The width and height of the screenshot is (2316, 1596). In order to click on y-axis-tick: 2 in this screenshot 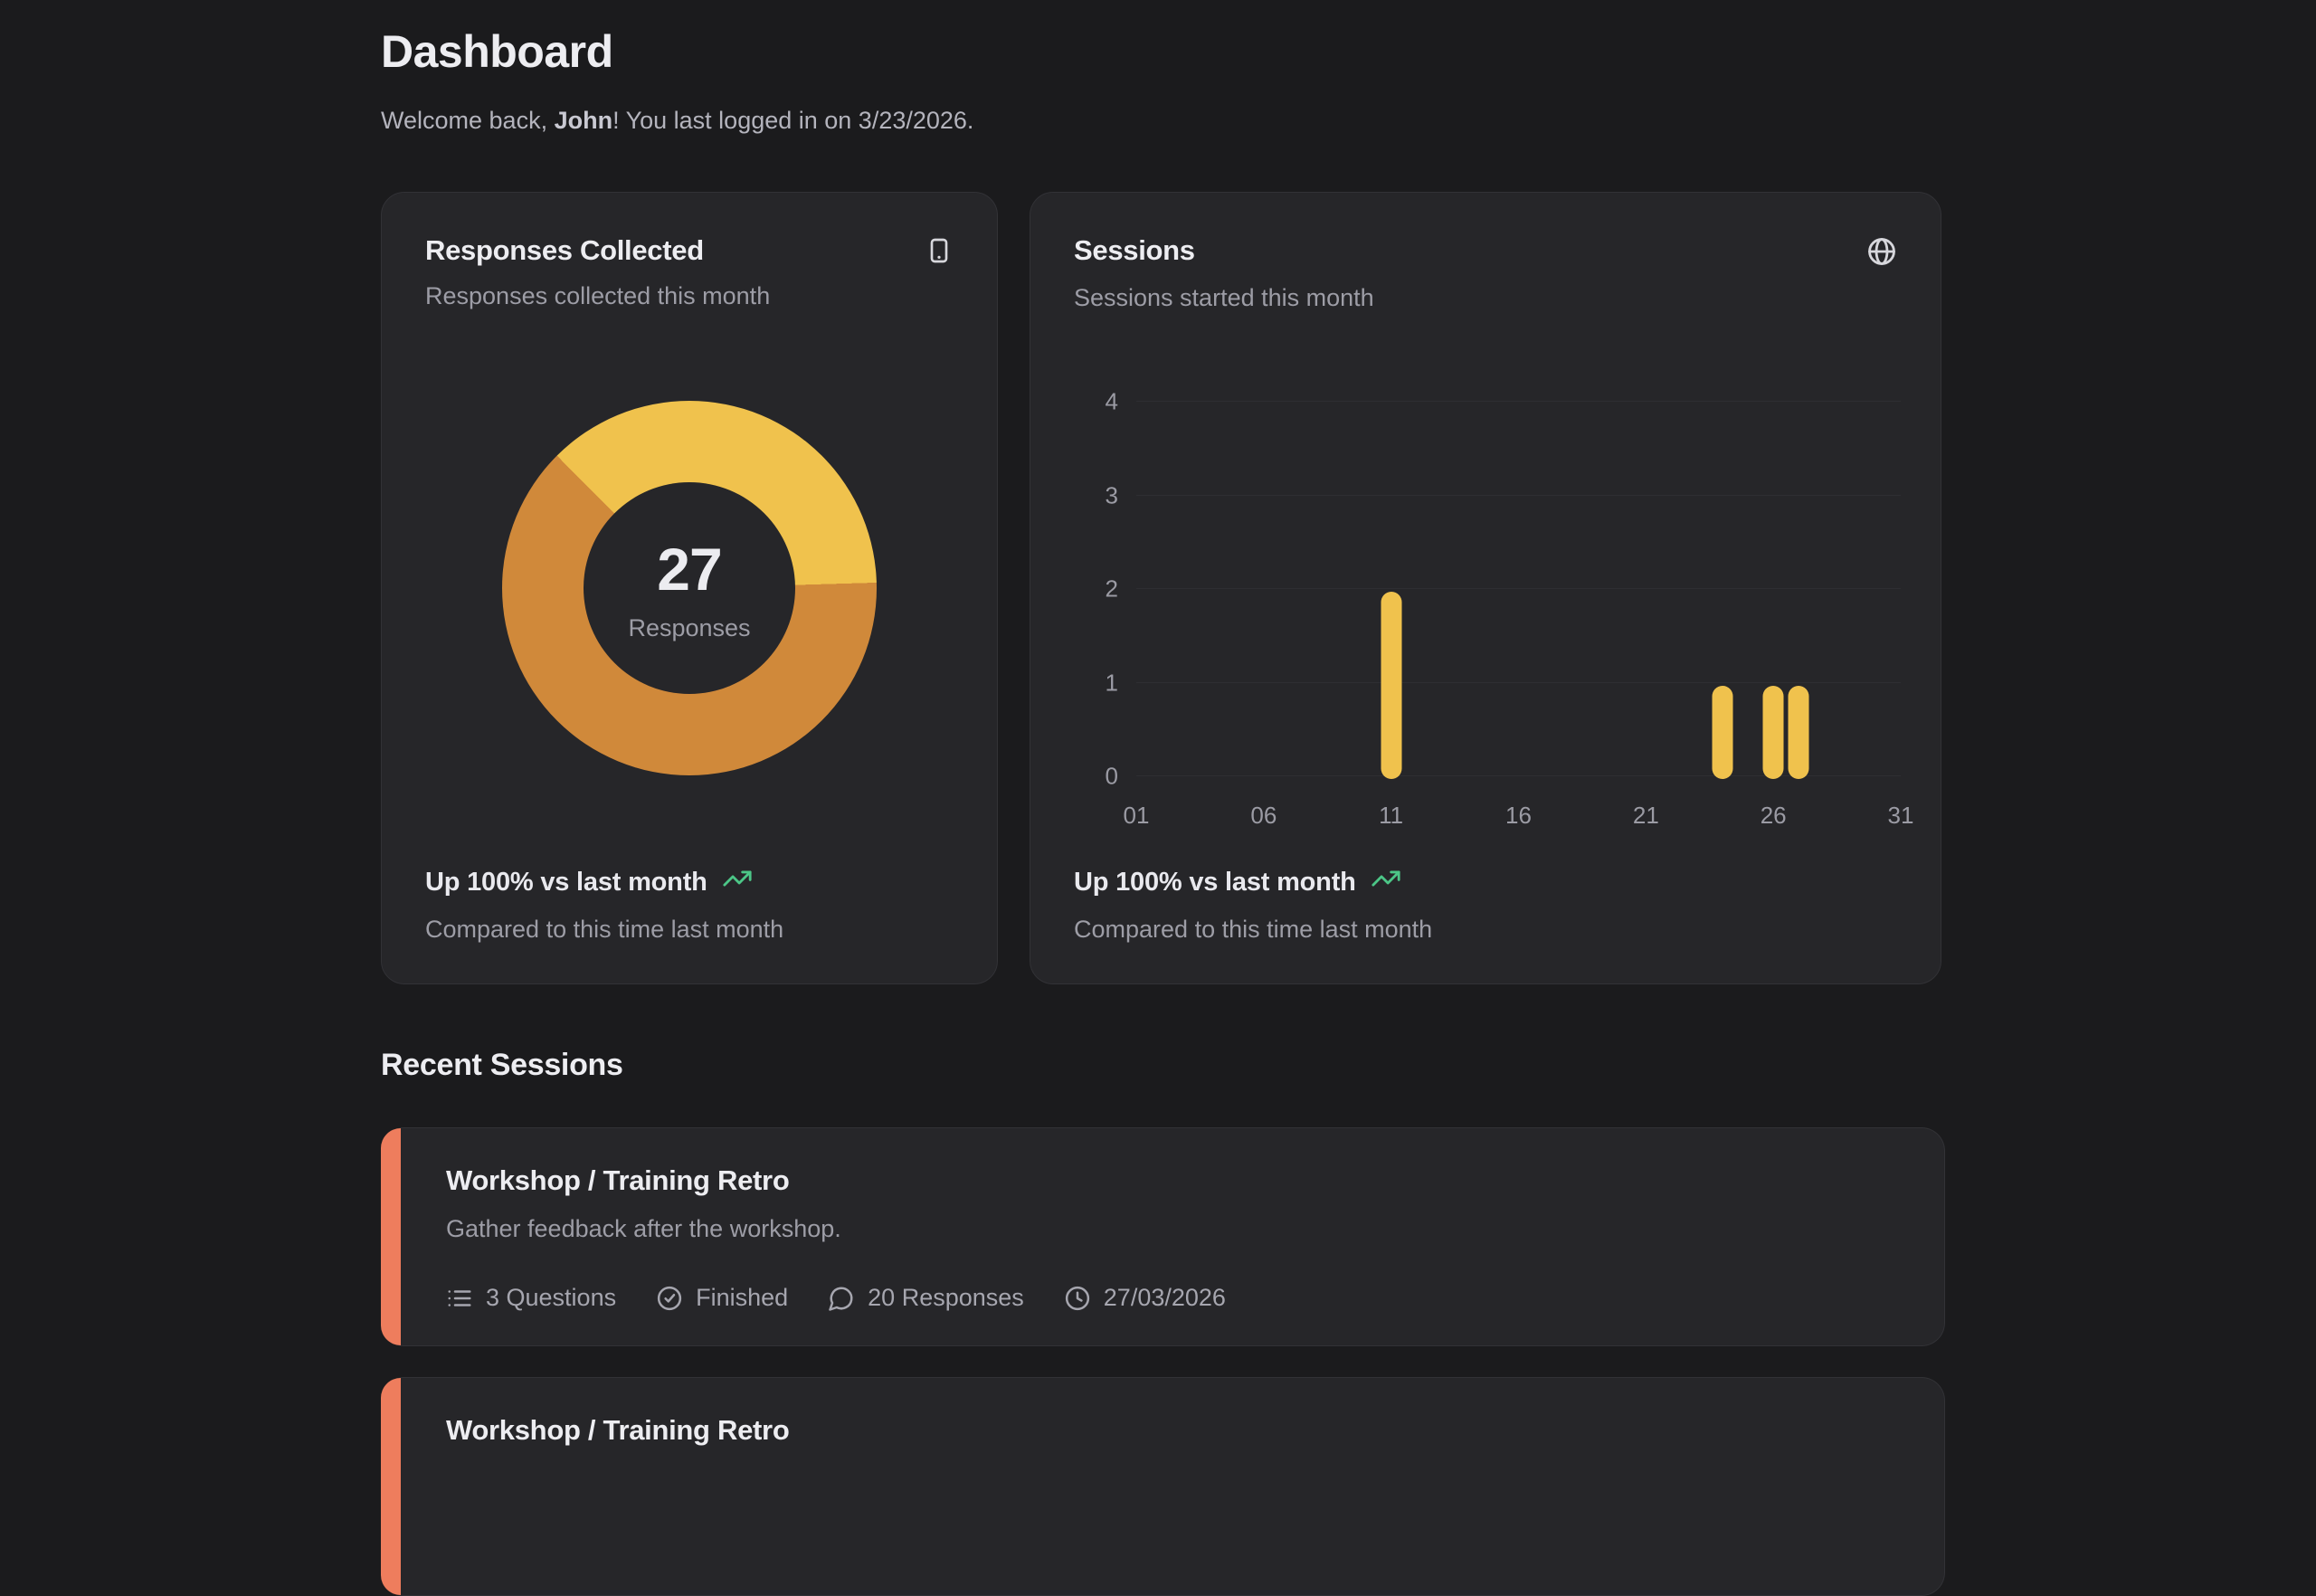, I will do `click(1111, 589)`.